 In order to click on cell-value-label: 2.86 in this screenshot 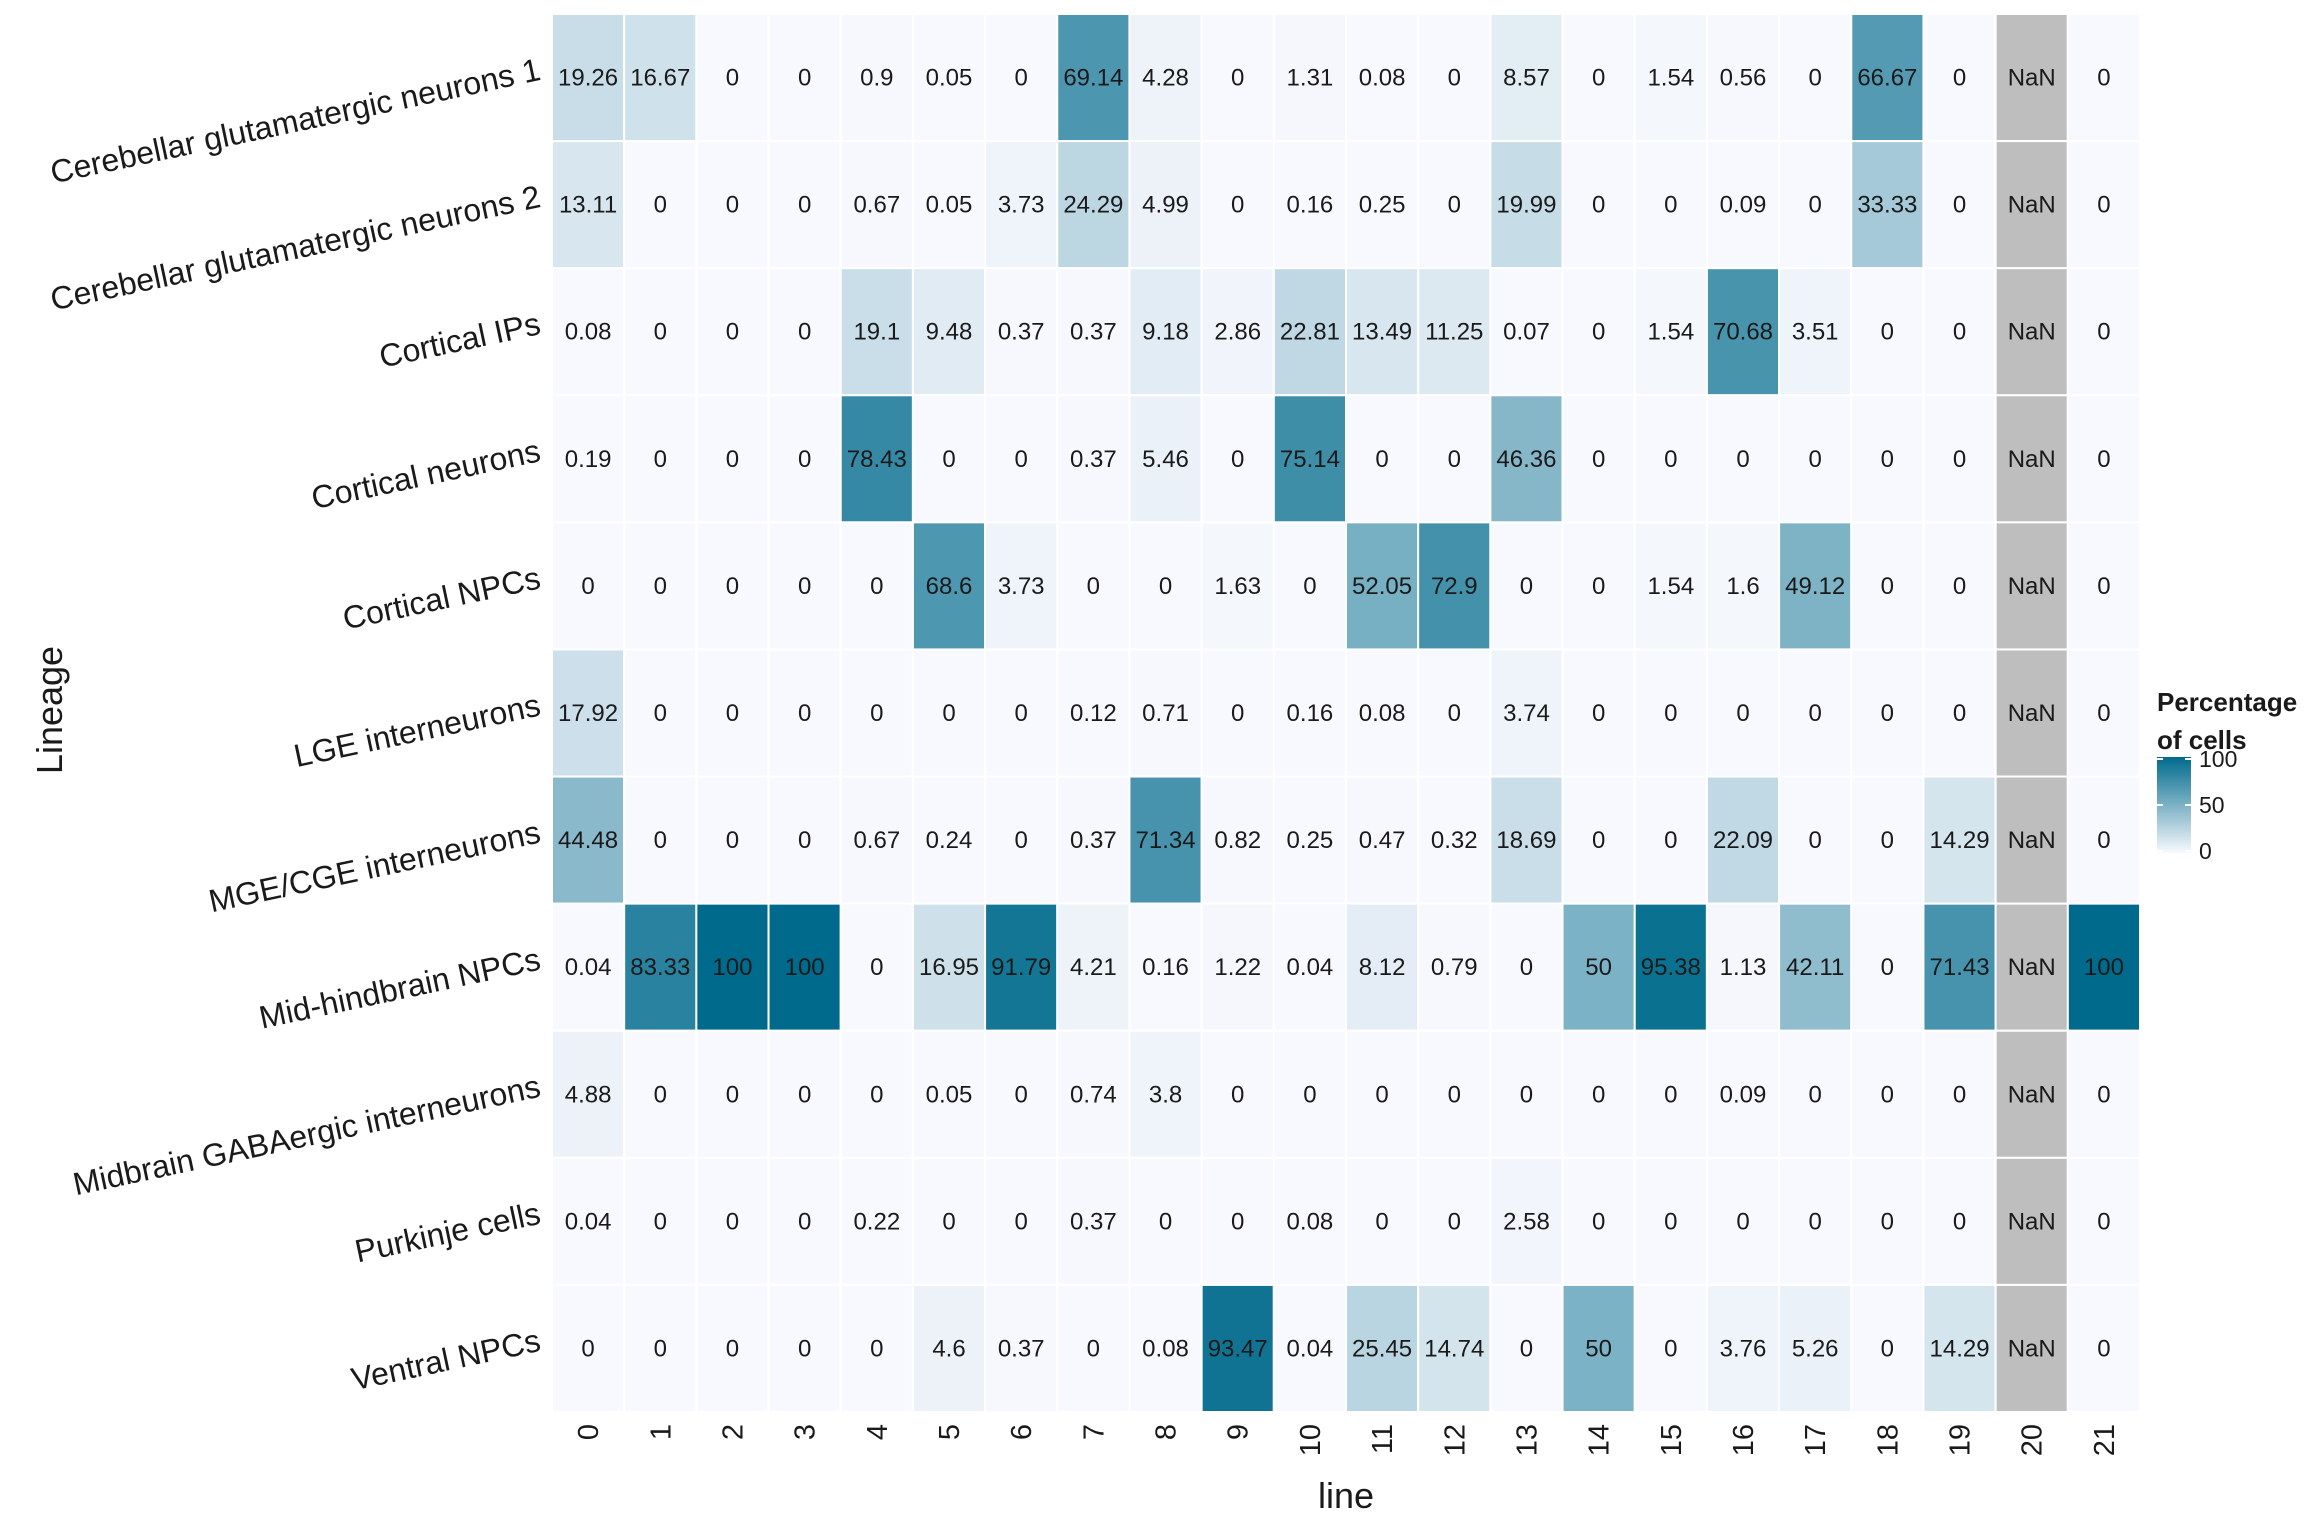, I will do `click(1237, 332)`.